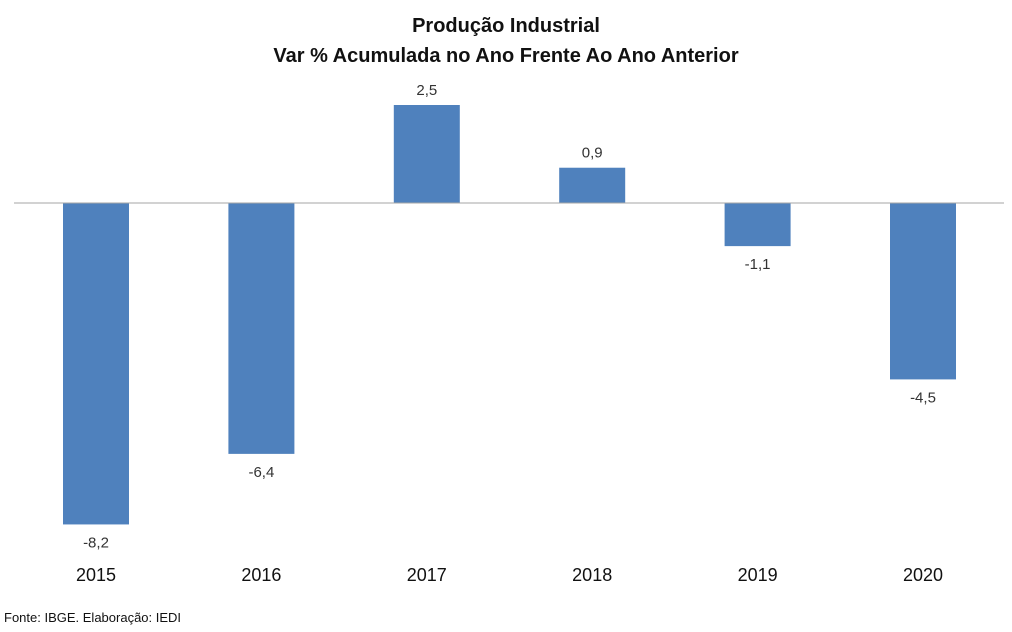 The image size is (1012, 632). I want to click on data-label-2017: 2,5, so click(426, 90).